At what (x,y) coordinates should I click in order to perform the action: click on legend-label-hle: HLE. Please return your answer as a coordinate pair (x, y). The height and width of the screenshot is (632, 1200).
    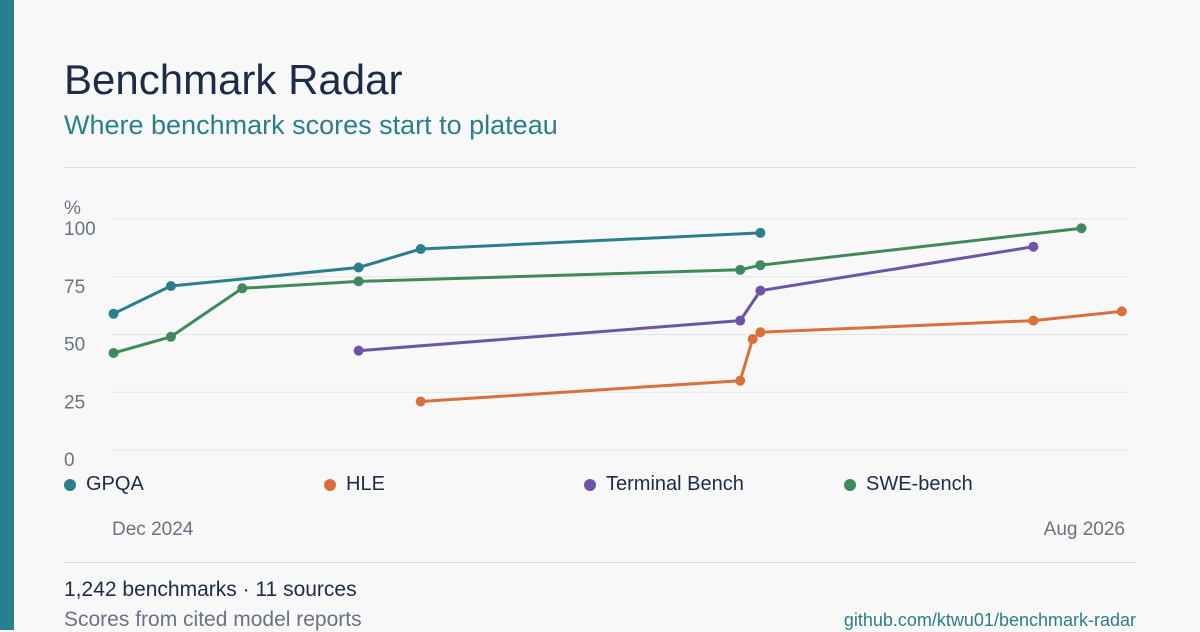
    Looking at the image, I should click on (365, 484).